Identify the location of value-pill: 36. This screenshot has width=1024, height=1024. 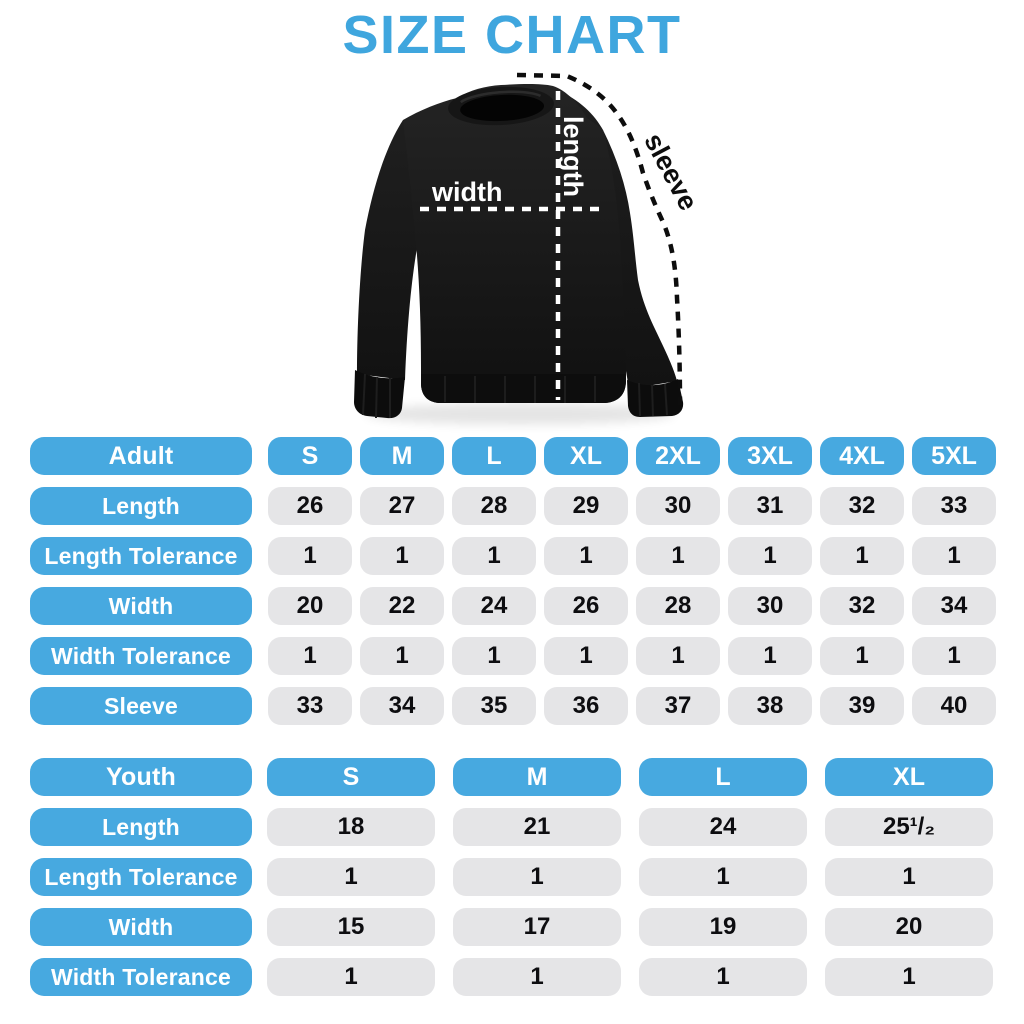
(586, 706).